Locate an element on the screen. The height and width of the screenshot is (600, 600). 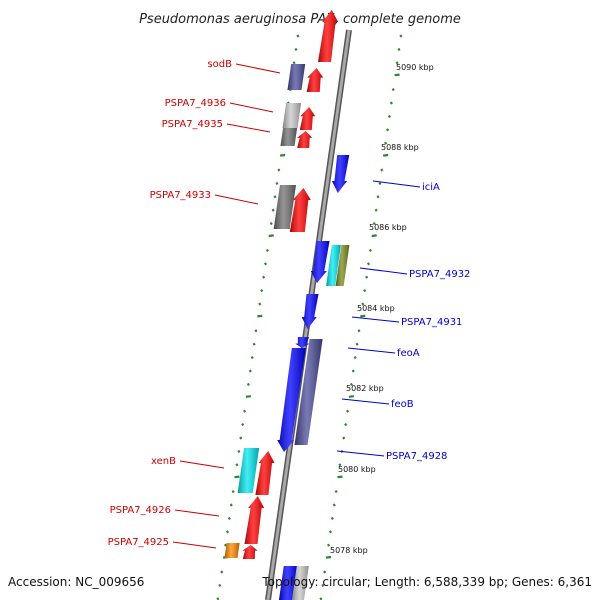
tick-label-5088: 5088 kbp is located at coordinates (400, 147).